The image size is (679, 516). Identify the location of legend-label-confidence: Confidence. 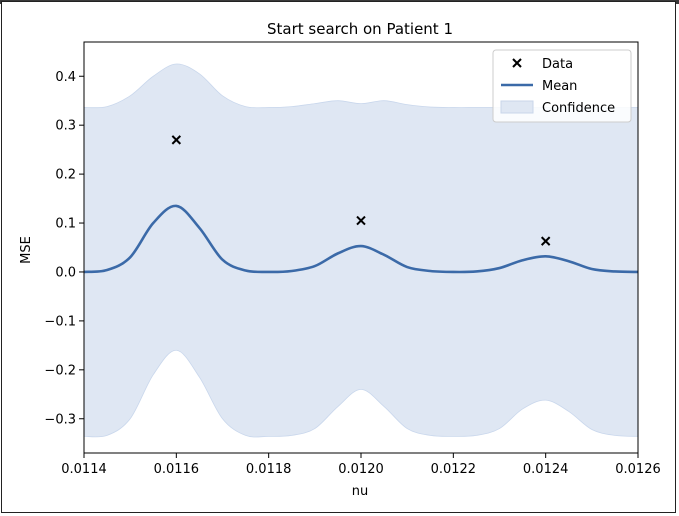
(578, 108).